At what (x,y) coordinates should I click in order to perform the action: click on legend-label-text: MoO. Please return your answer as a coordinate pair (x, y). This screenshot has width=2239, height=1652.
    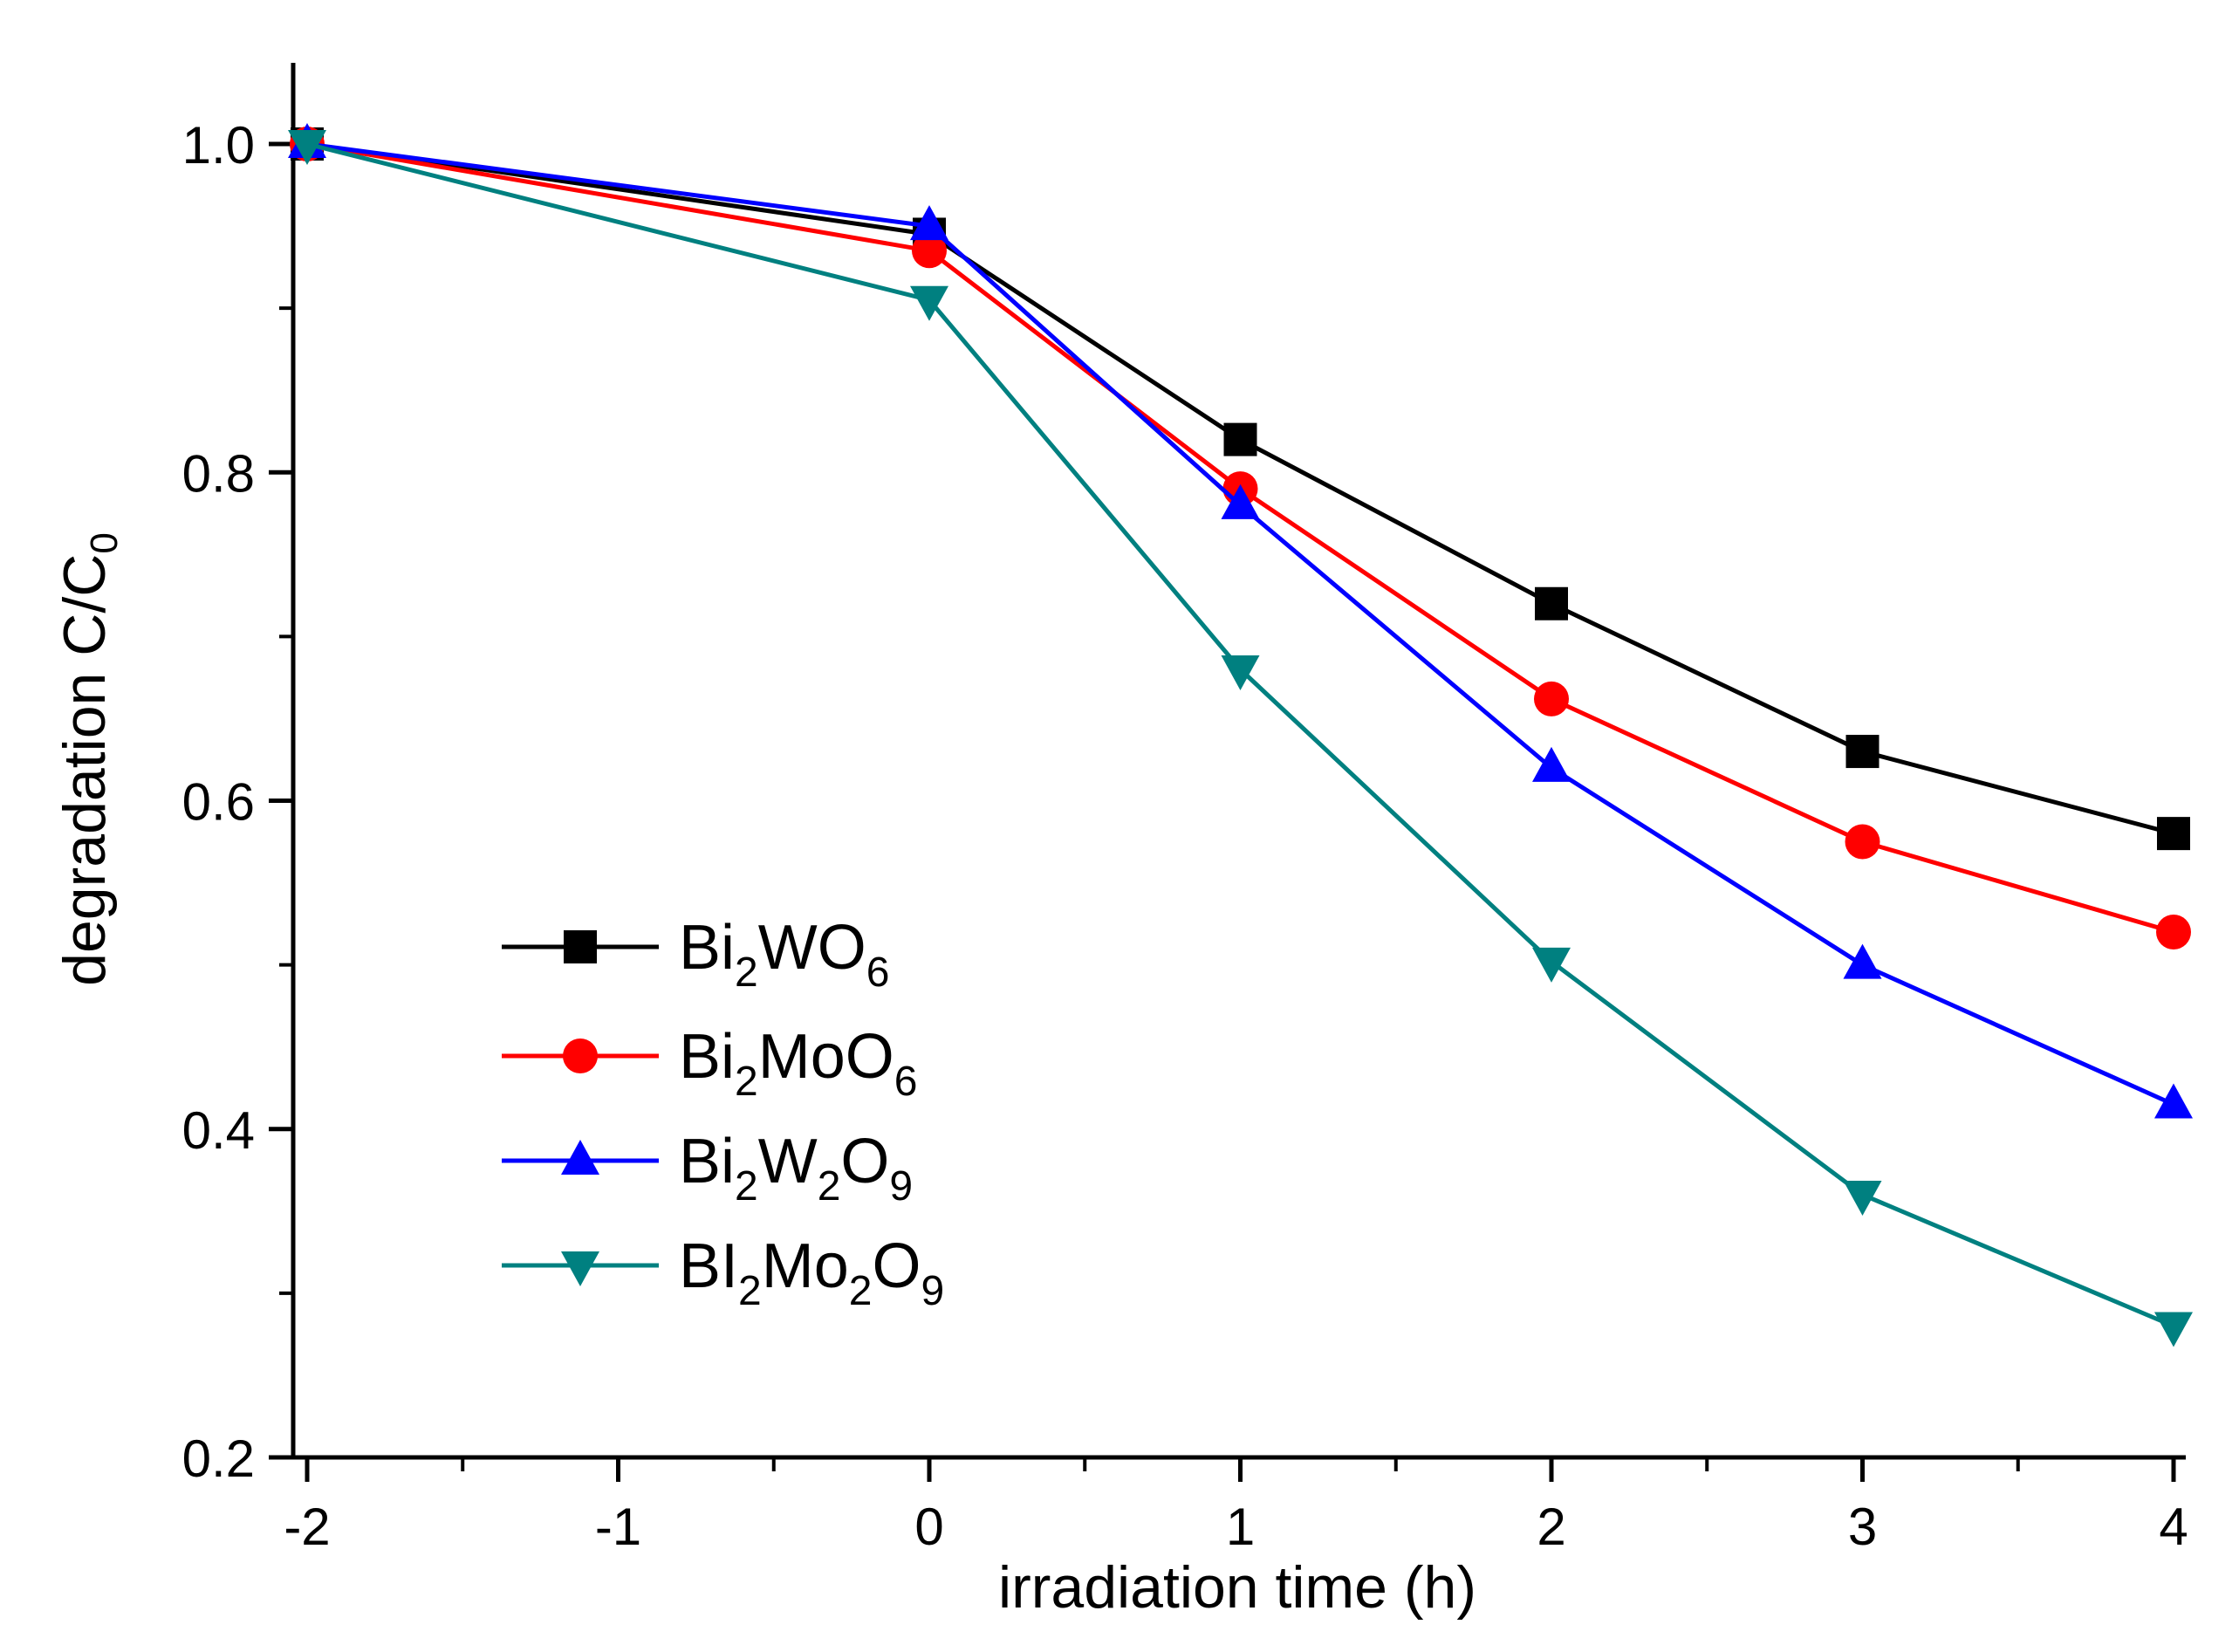
    Looking at the image, I should click on (826, 1057).